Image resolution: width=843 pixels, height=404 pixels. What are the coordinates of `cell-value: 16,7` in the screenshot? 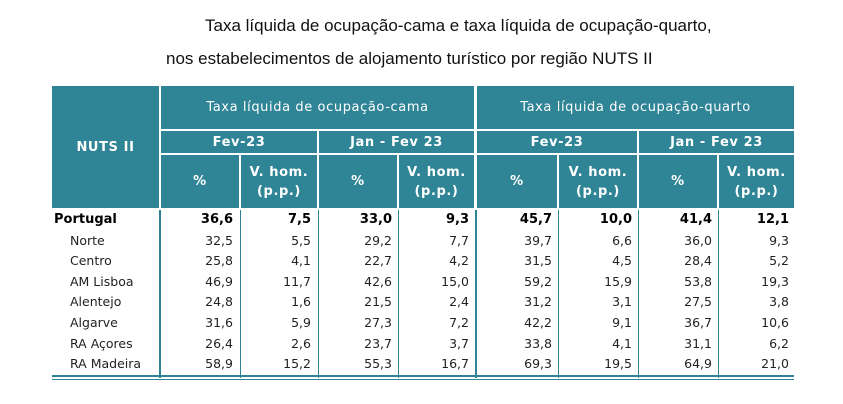 It's located at (455, 364).